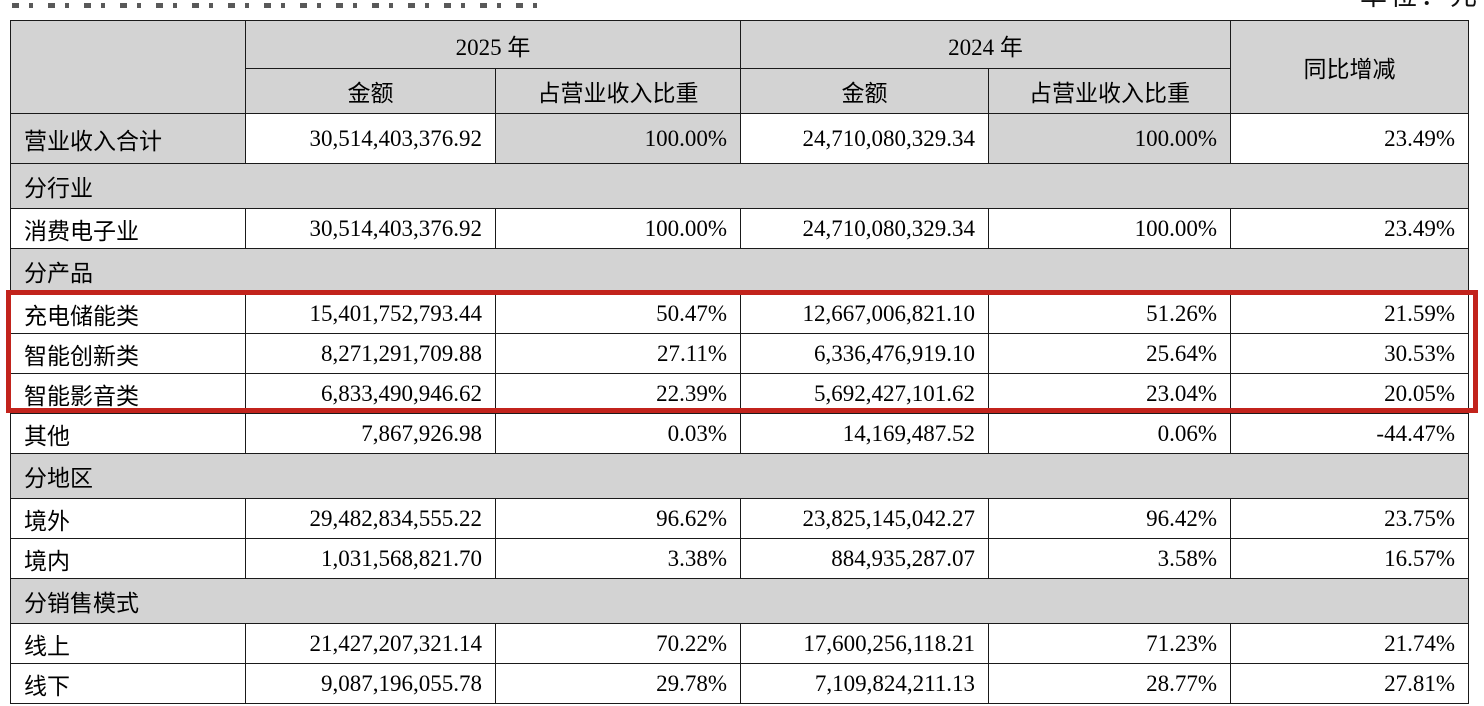  What do you see at coordinates (1349, 67) in the screenshot?
I see `header-yoy: 同比增减` at bounding box center [1349, 67].